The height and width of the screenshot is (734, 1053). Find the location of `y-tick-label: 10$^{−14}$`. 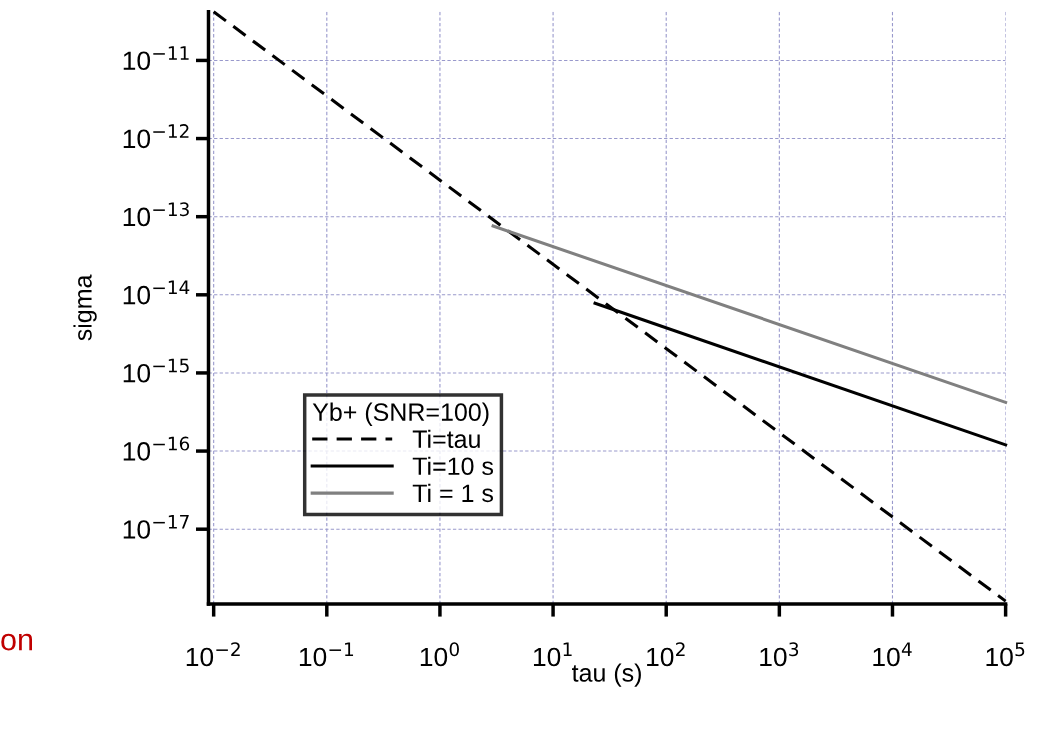

y-tick-label: 10$^{−14}$ is located at coordinates (156, 292).